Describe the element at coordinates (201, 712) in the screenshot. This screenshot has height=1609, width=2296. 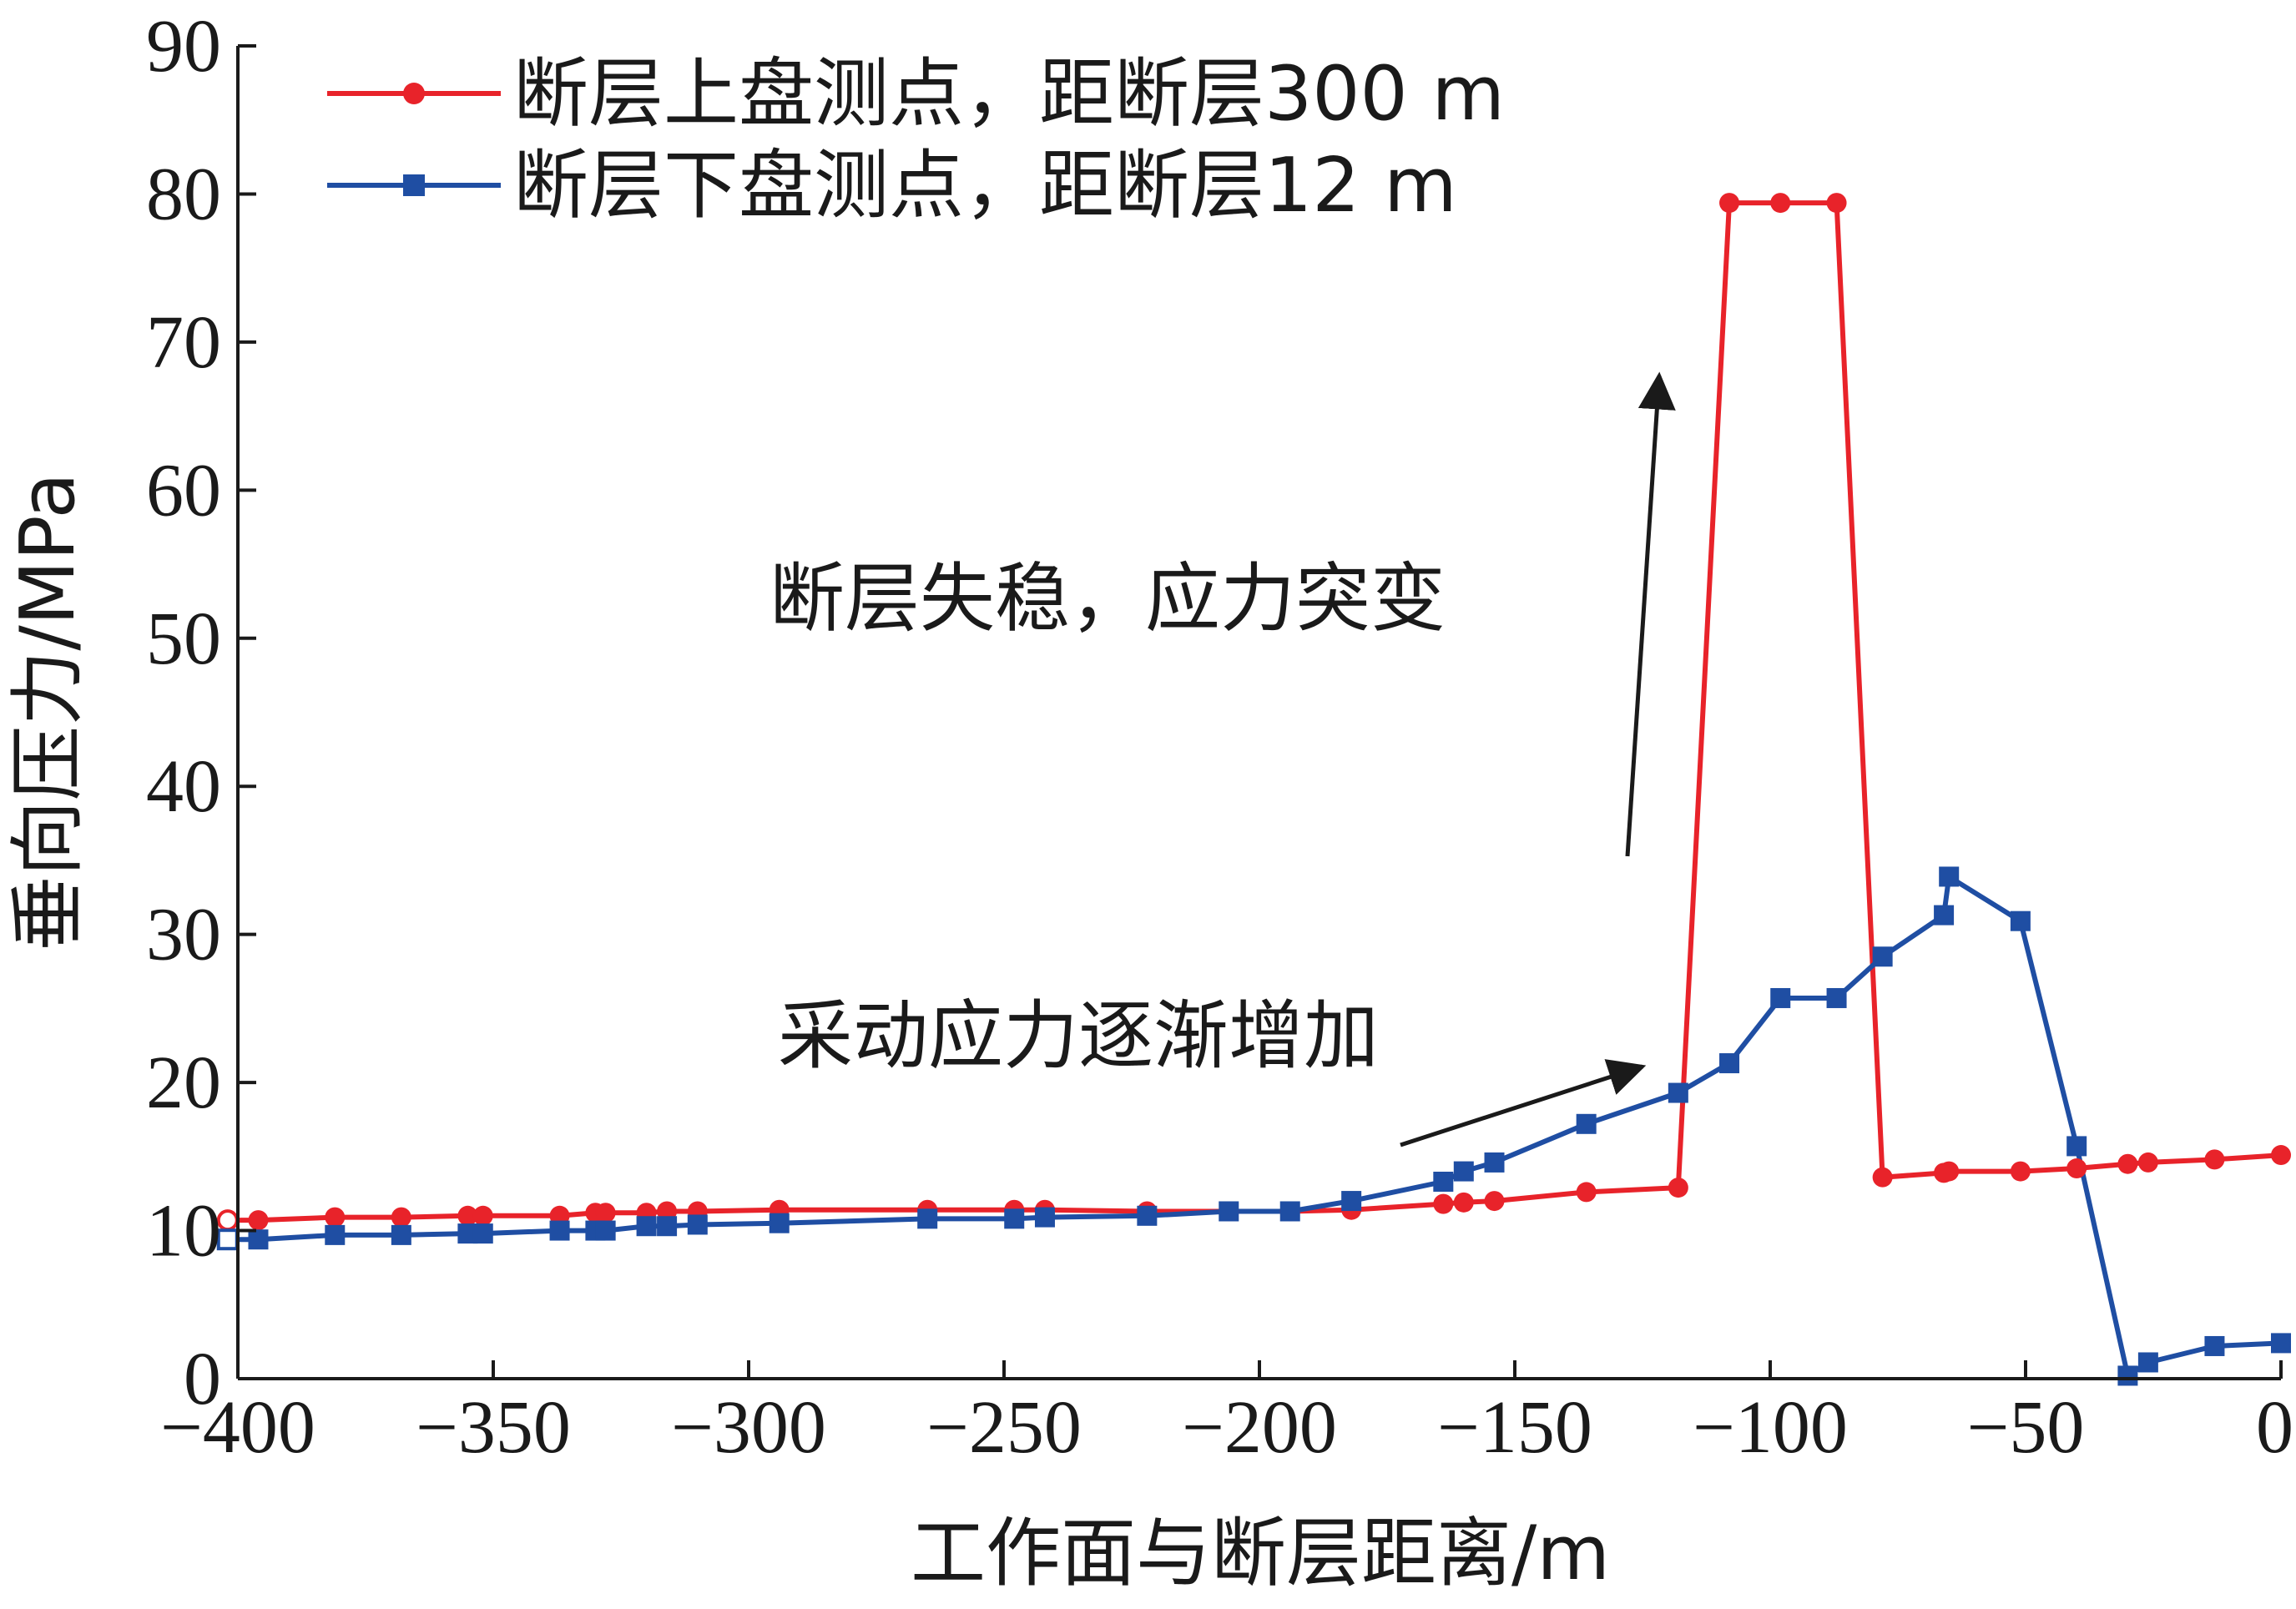
I see `y-ticks: 0 10 20 30 40 50 60 70 80 90` at that location.